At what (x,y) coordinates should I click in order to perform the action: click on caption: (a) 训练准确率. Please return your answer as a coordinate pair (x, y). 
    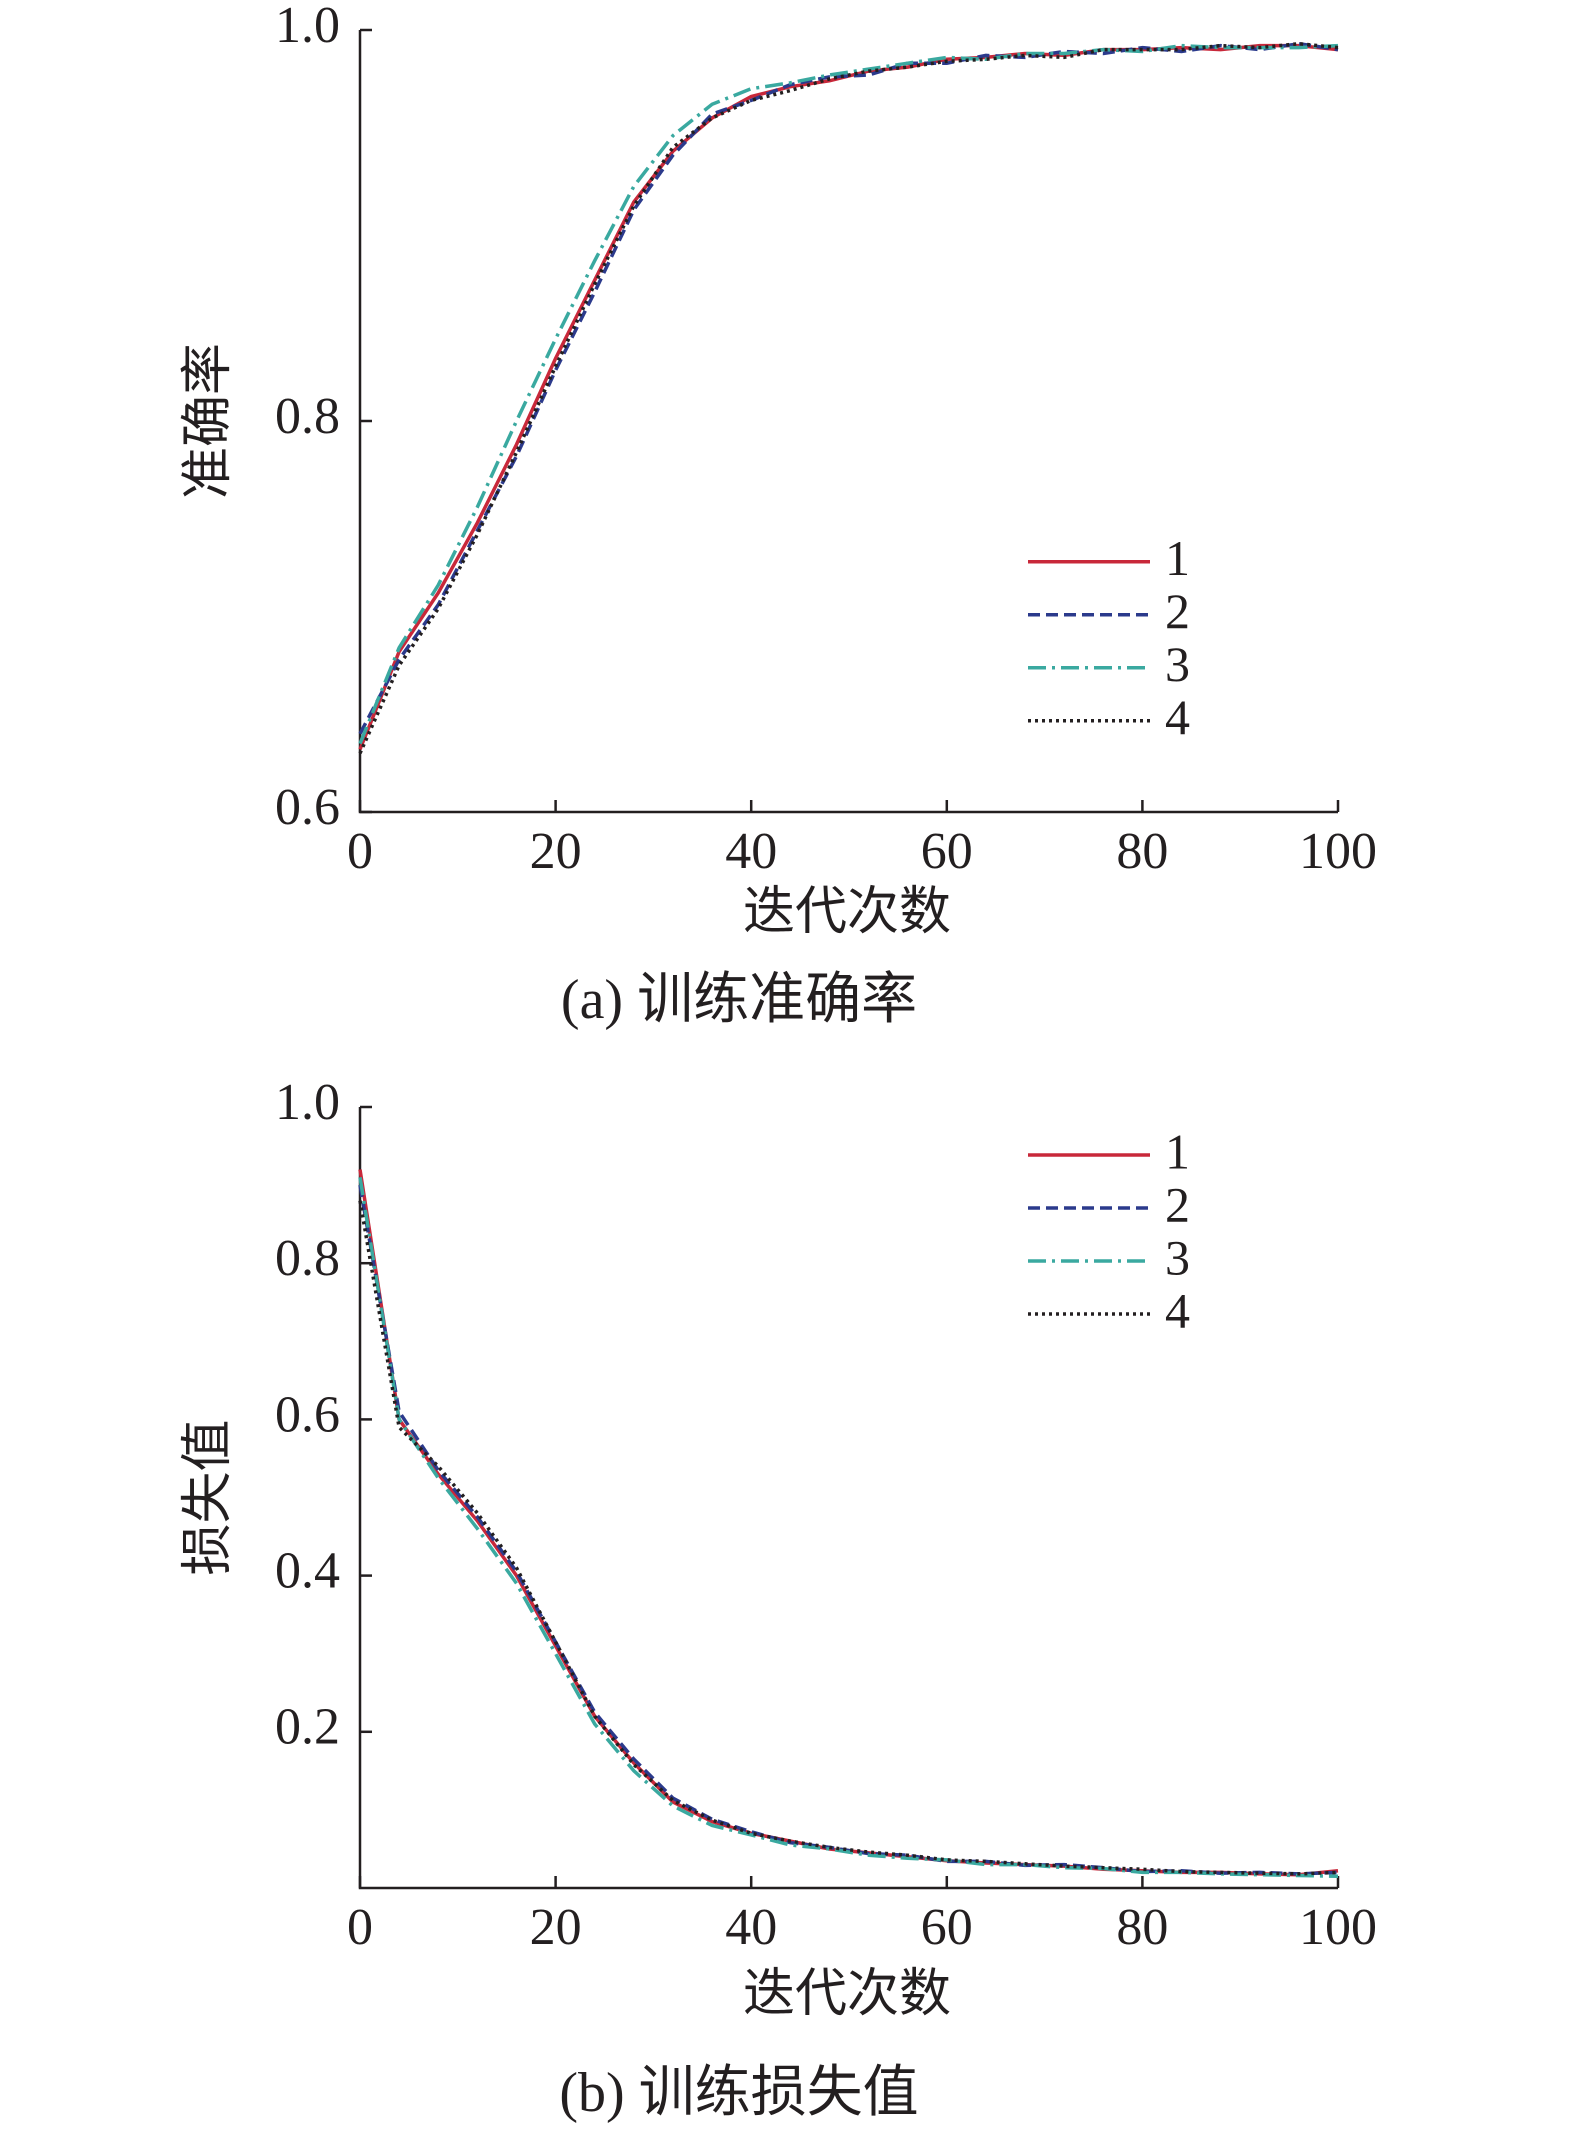
    Looking at the image, I should click on (739, 1000).